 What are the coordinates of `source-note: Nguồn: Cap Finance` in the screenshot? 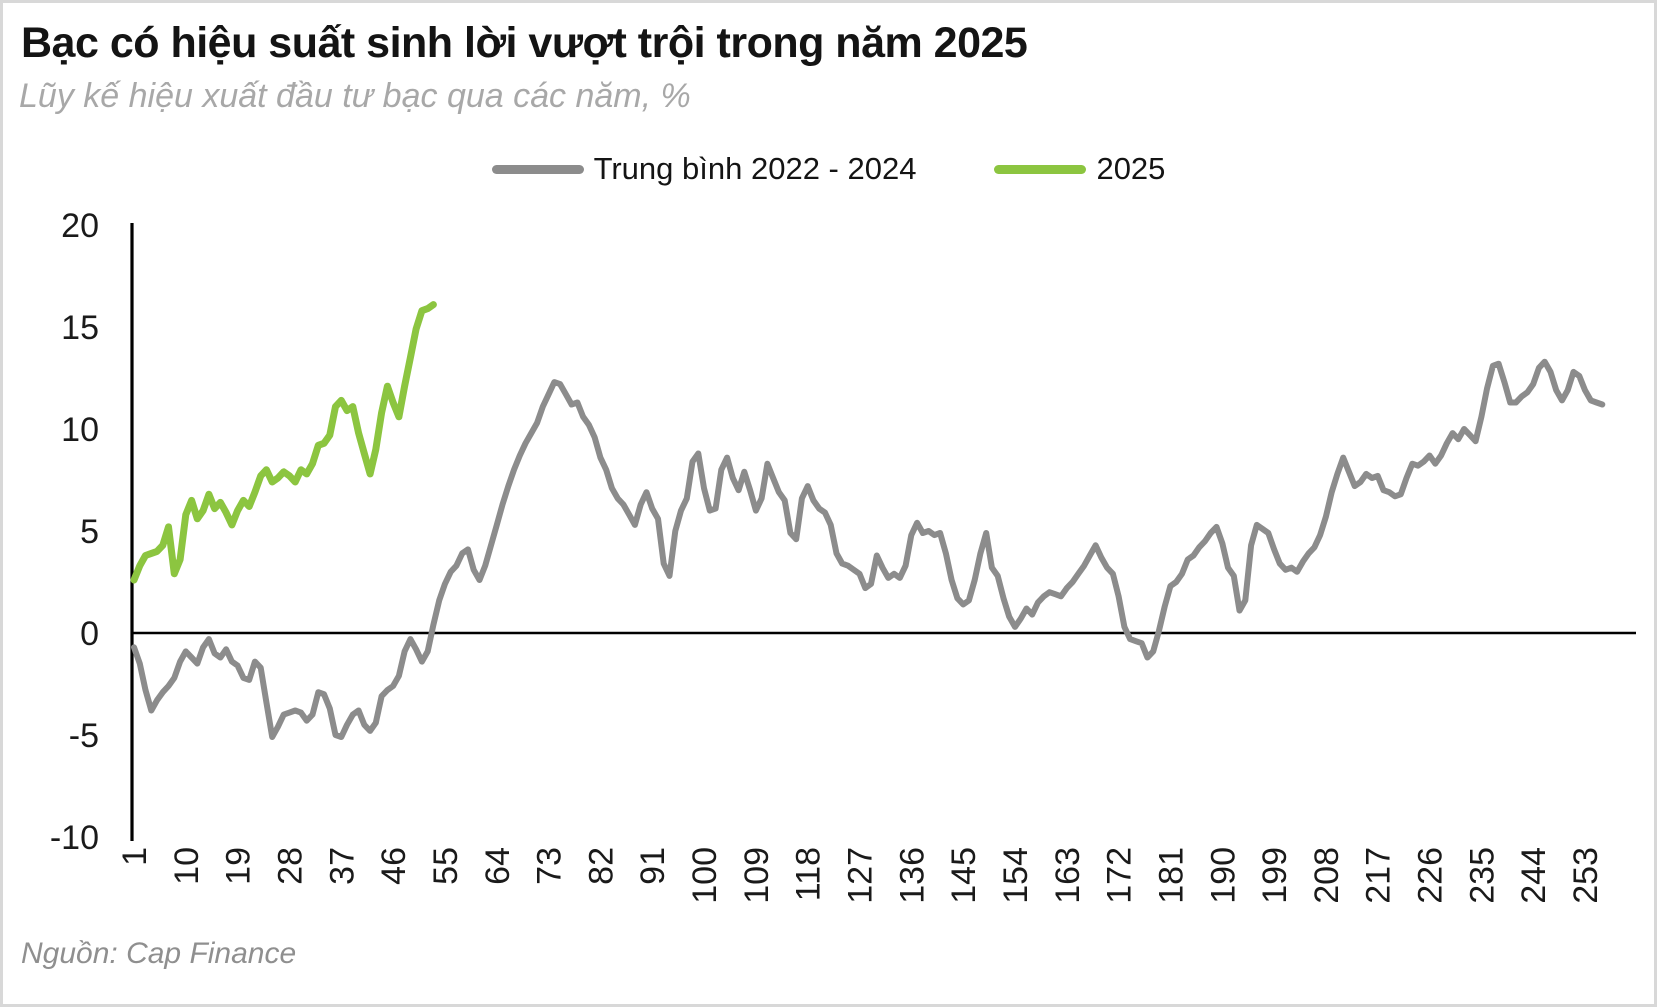 It's located at (159, 953).